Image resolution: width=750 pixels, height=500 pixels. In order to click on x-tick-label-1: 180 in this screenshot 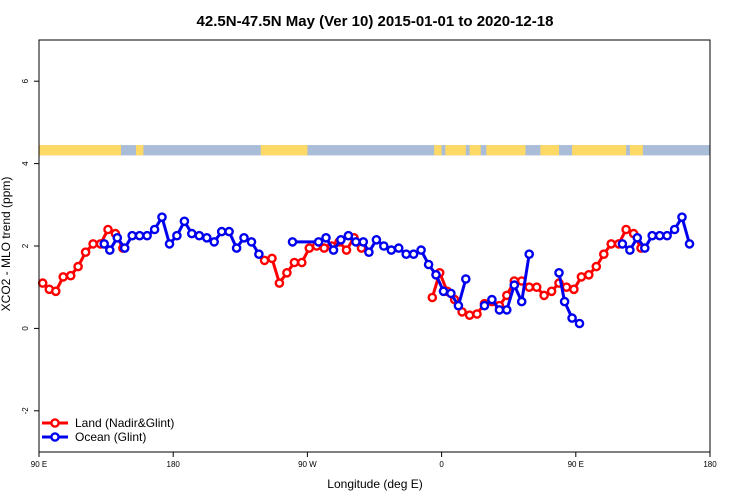, I will do `click(174, 464)`.